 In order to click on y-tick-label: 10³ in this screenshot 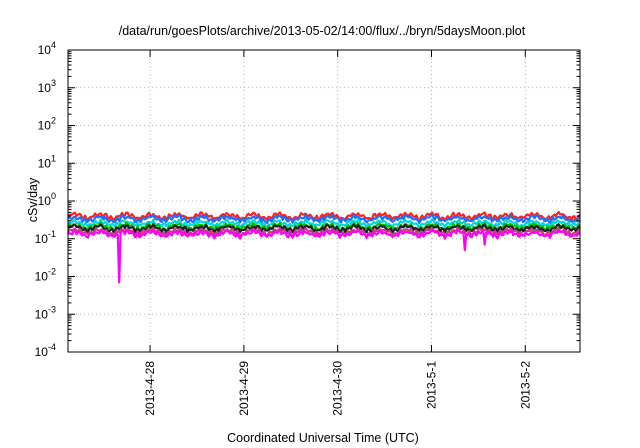, I will do `click(47, 86)`.